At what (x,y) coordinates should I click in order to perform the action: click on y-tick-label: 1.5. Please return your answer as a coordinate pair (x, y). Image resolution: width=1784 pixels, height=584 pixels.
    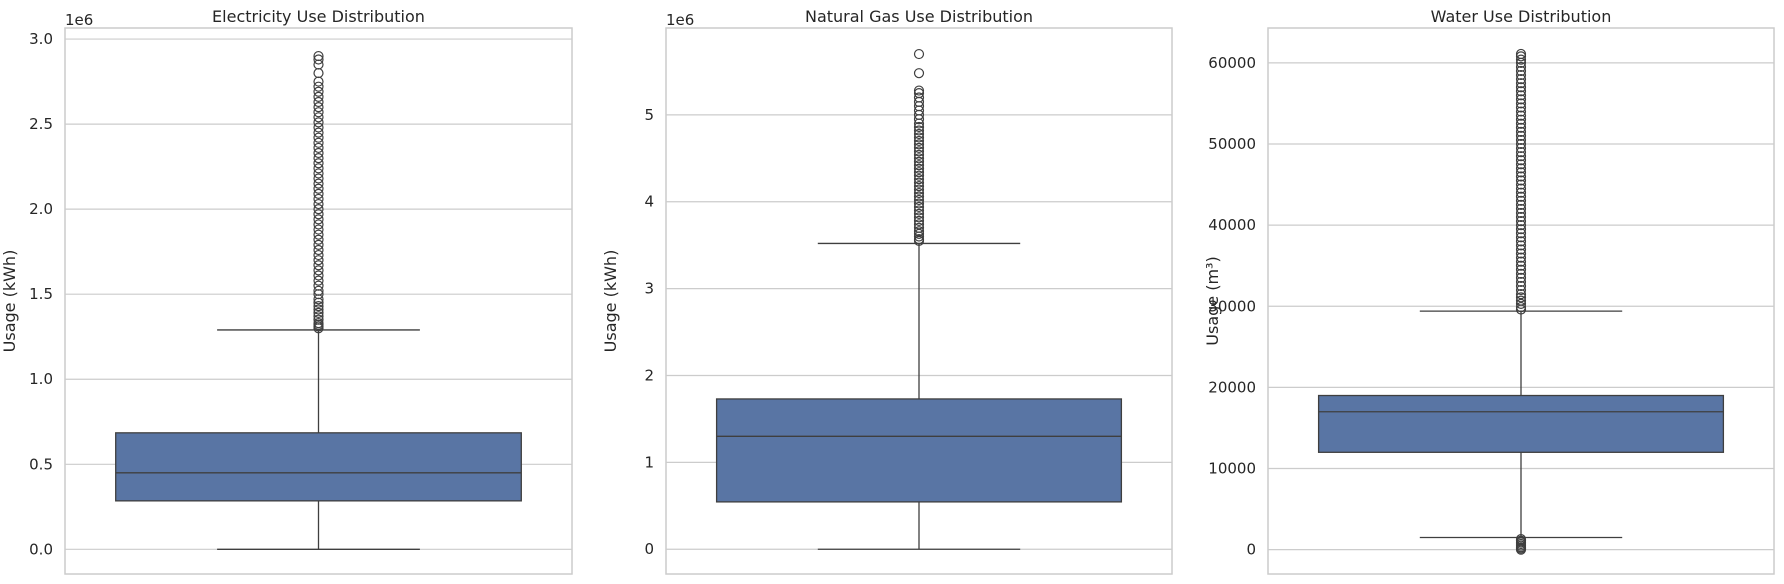
    Looking at the image, I should click on (41, 294).